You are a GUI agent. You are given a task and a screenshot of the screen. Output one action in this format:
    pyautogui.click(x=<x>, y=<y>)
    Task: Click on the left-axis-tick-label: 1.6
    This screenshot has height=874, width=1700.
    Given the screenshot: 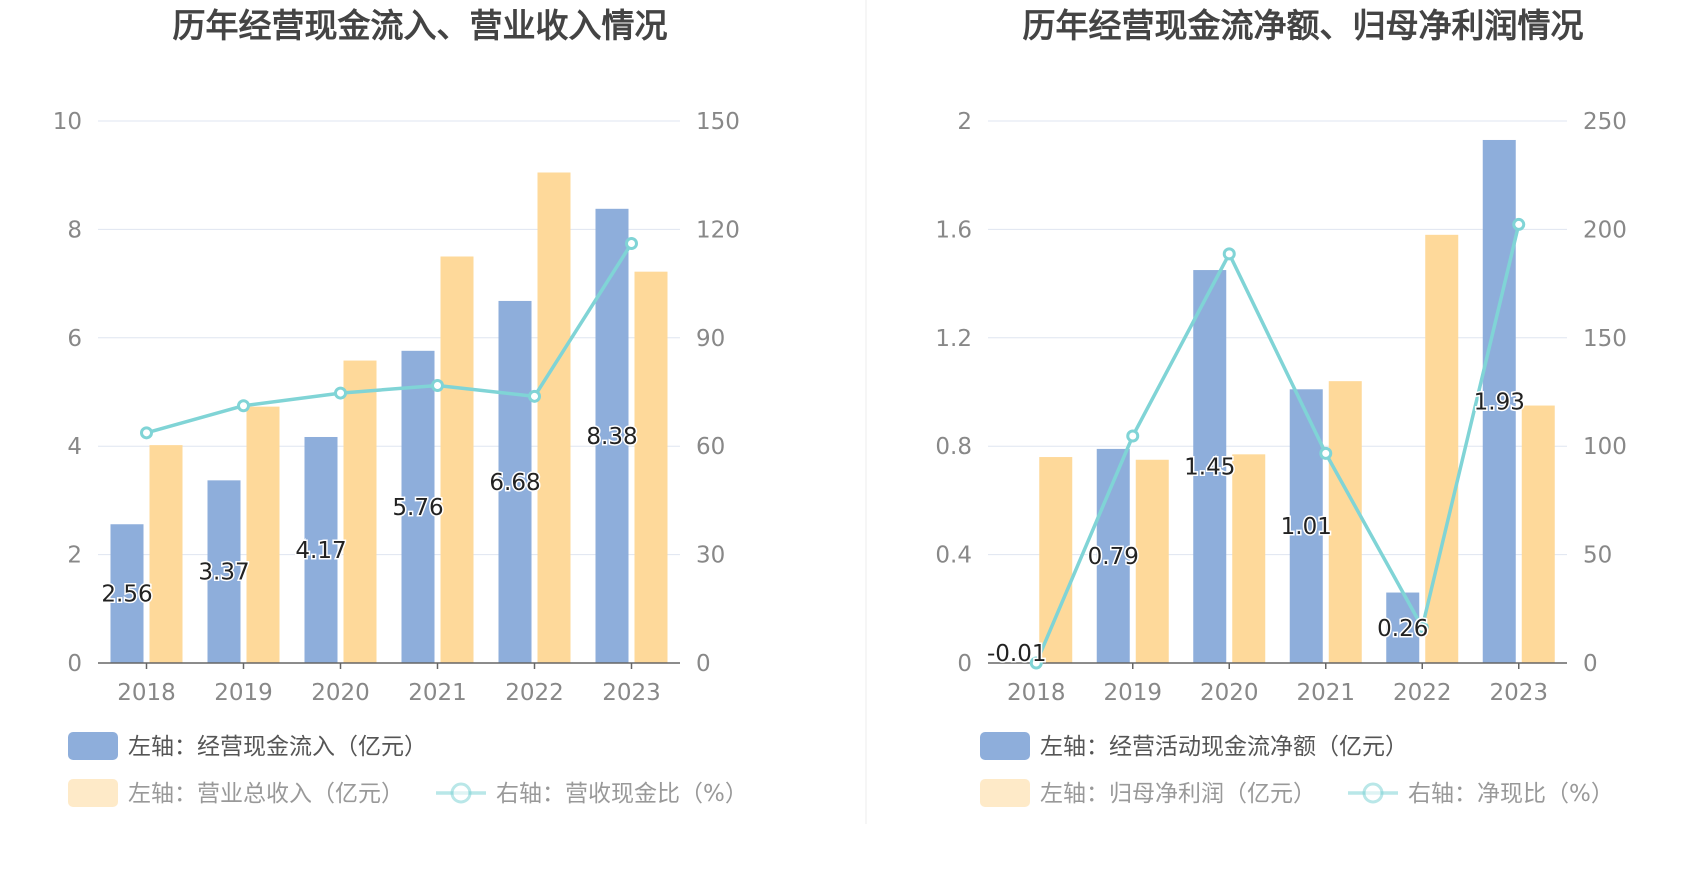 What is the action you would take?
    pyautogui.click(x=953, y=230)
    